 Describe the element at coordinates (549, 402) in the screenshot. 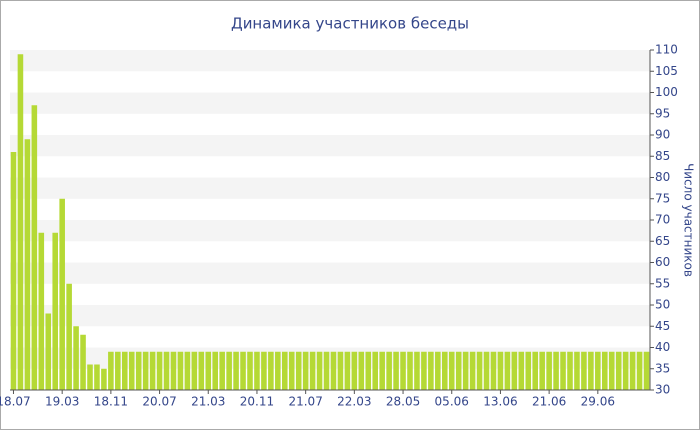

I see `x-tick-label: 21.06` at that location.